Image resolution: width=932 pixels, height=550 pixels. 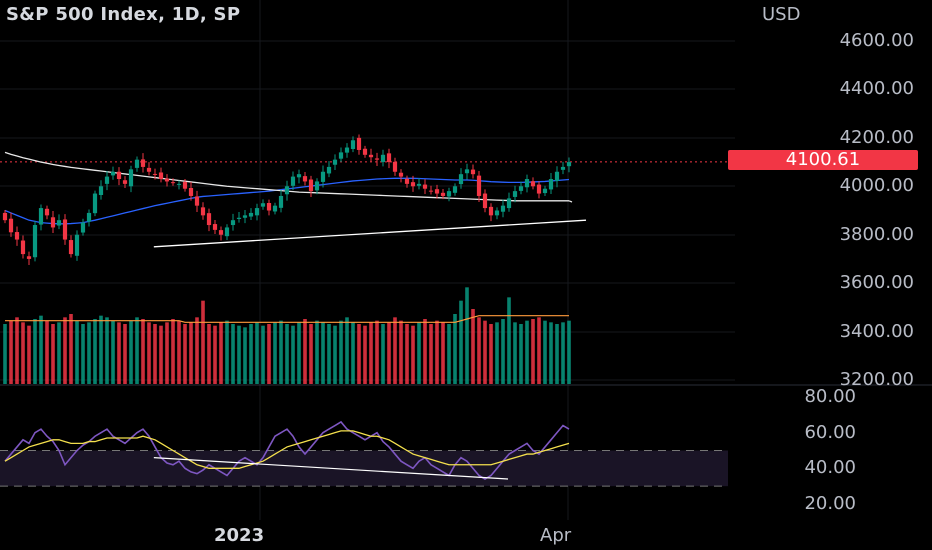 I want to click on rsi-ma-line, so click(x=287, y=449).